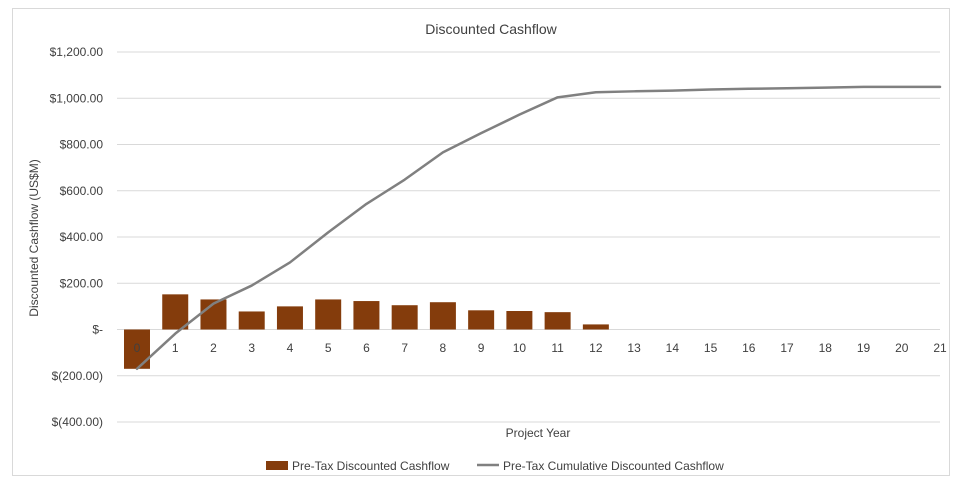 This screenshot has height=479, width=957. I want to click on y-tick-label: $600.00, so click(82, 191).